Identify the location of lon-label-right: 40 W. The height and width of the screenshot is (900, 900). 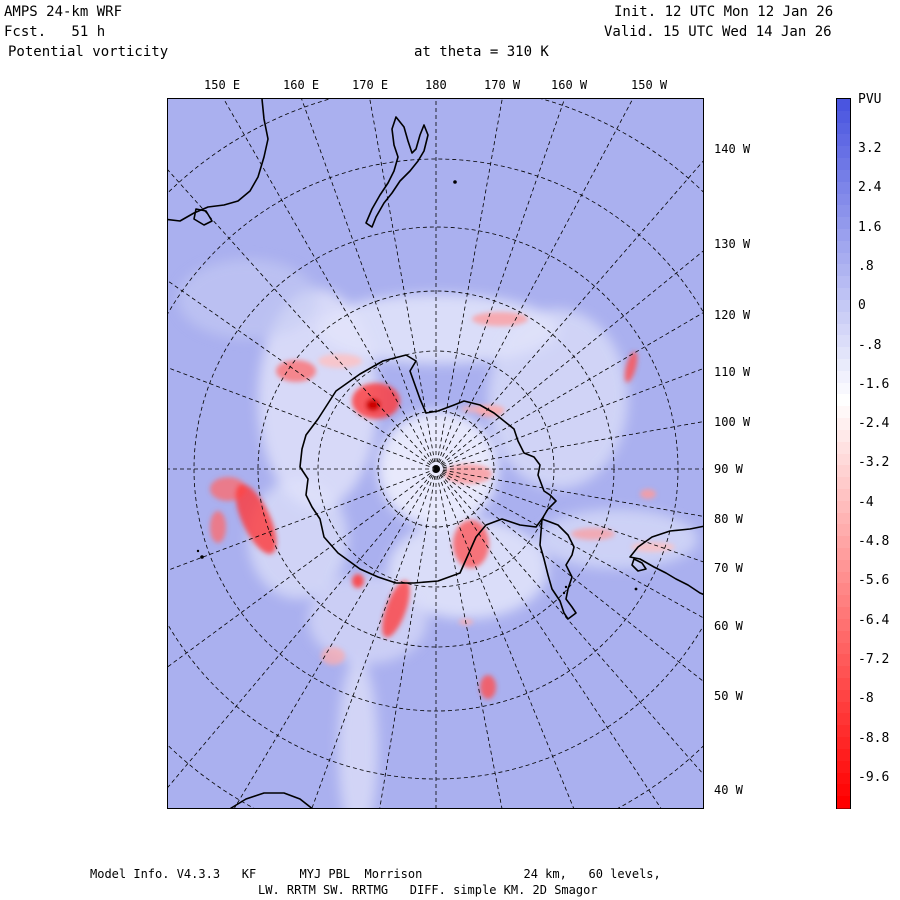
(728, 790).